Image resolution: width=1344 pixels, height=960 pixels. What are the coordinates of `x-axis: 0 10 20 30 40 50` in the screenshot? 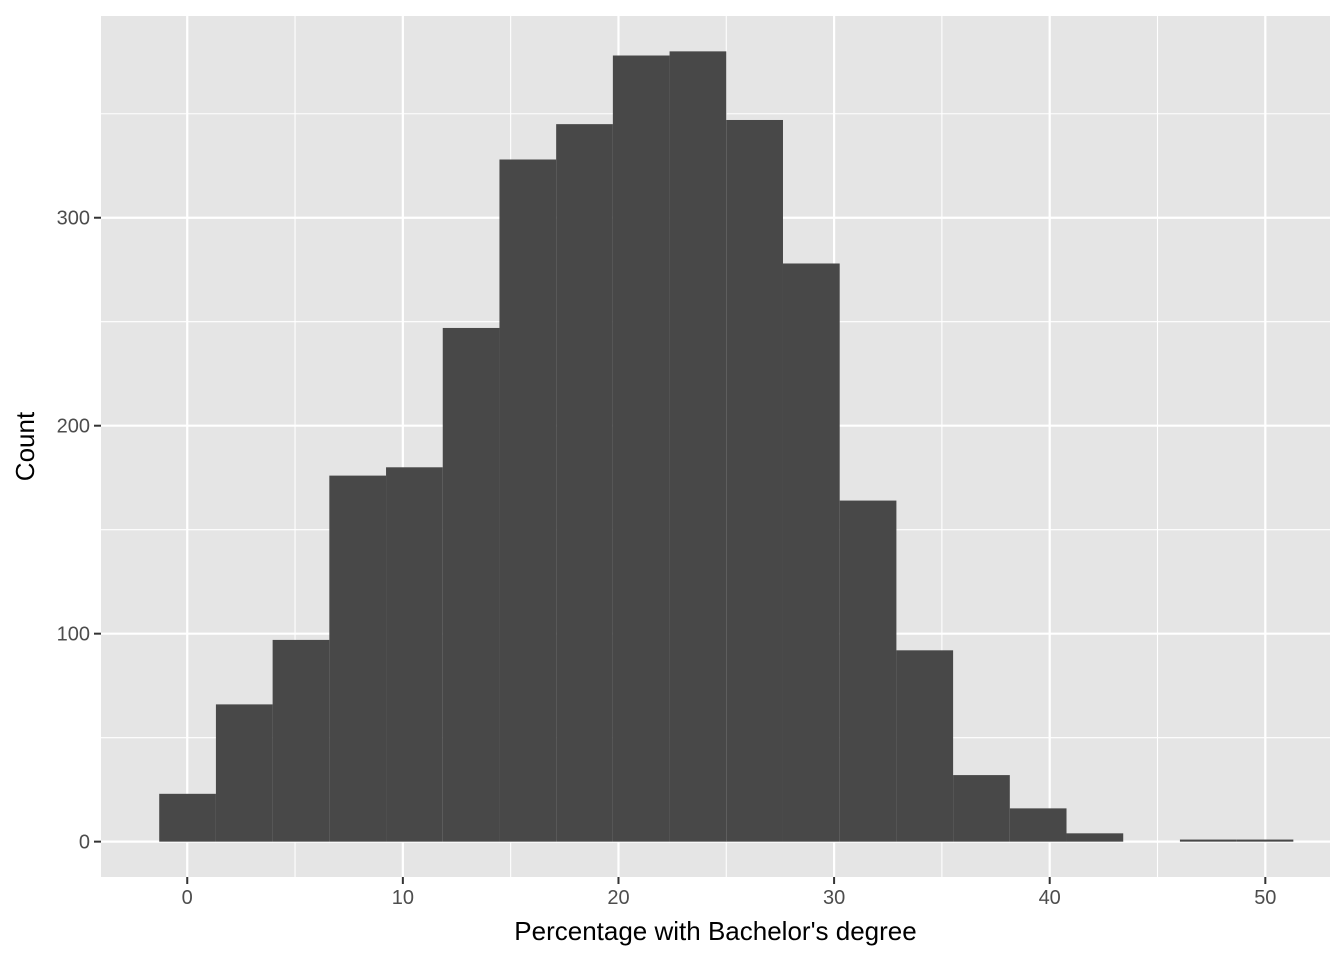 It's located at (729, 893).